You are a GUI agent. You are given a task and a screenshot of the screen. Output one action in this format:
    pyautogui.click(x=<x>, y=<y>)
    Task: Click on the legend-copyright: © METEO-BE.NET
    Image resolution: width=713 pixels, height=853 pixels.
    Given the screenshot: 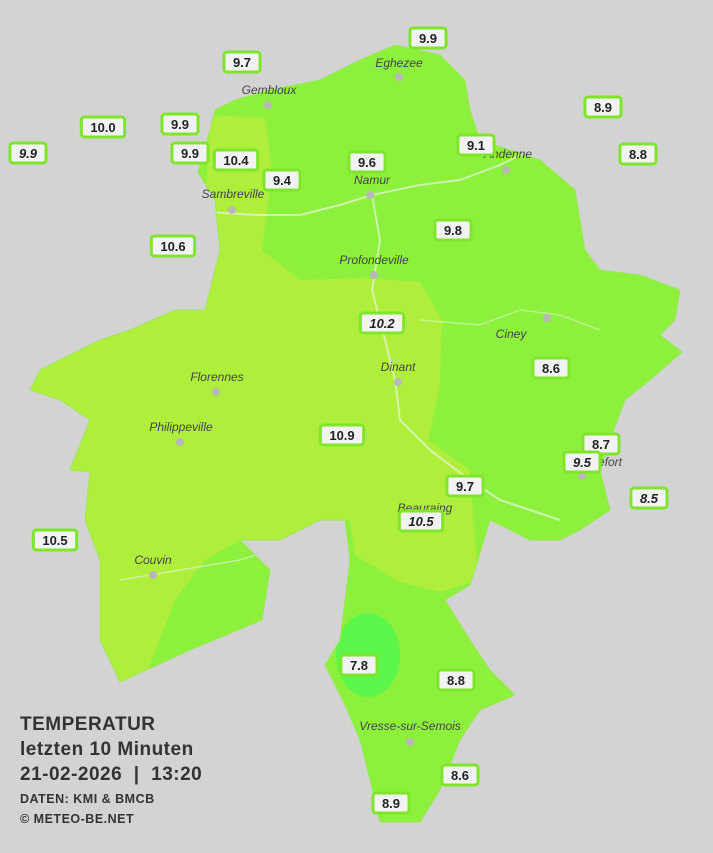 What is the action you would take?
    pyautogui.click(x=77, y=819)
    